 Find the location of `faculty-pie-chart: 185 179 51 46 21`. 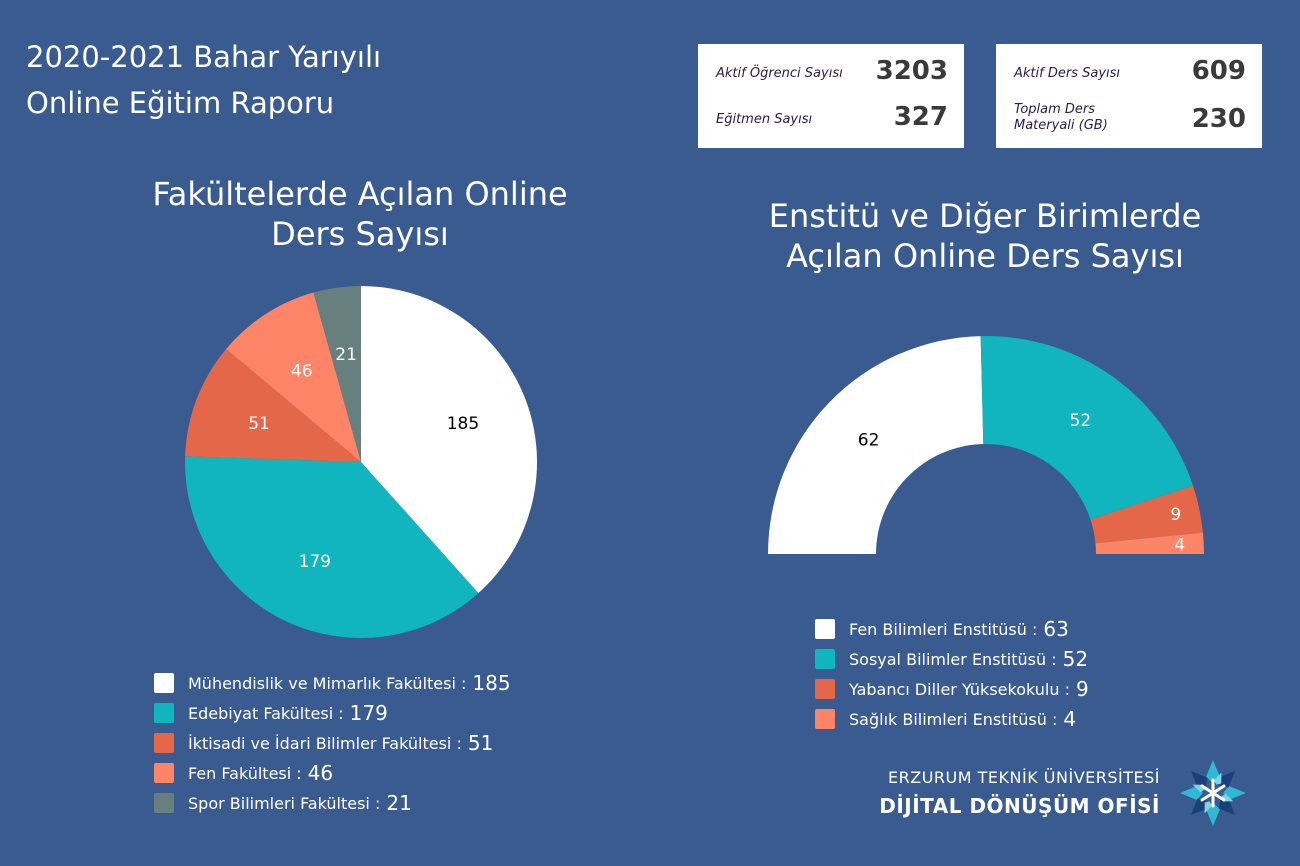

faculty-pie-chart: 185 179 51 46 21 is located at coordinates (361, 462).